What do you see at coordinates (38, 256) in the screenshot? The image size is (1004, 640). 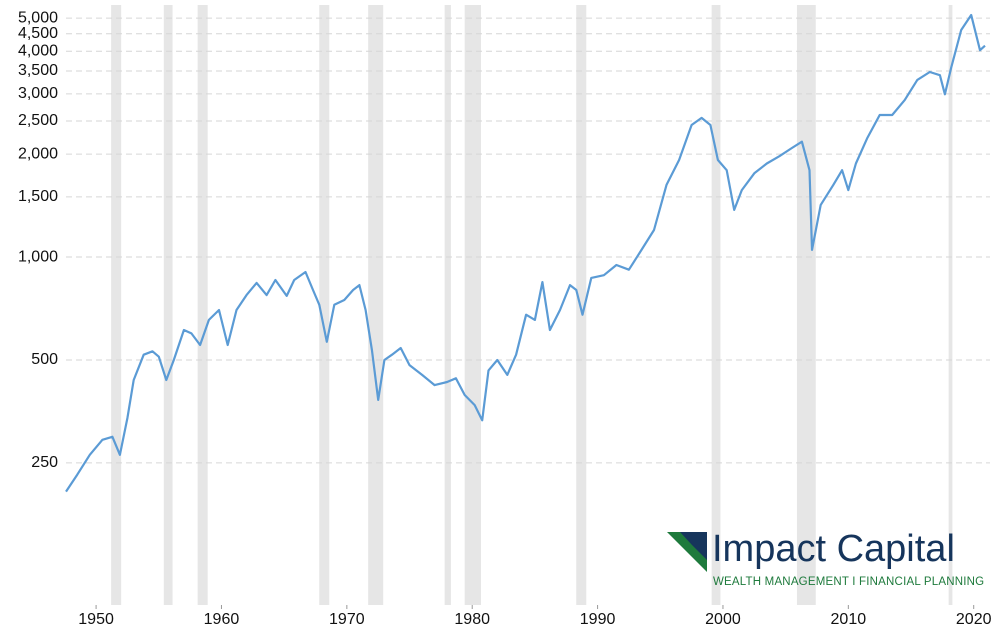 I see `y-tick-label: 1,000` at bounding box center [38, 256].